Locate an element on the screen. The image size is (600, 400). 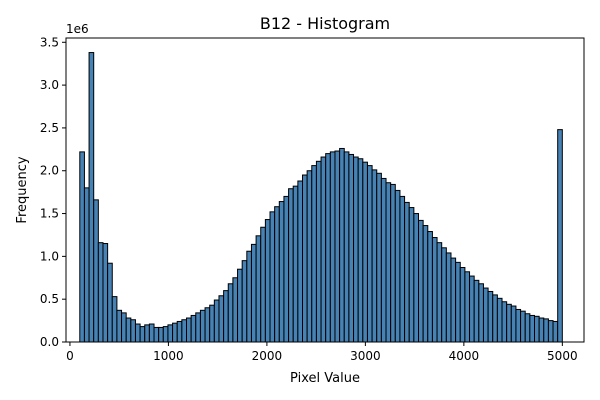
x-tick-label: 2000 is located at coordinates (267, 356).